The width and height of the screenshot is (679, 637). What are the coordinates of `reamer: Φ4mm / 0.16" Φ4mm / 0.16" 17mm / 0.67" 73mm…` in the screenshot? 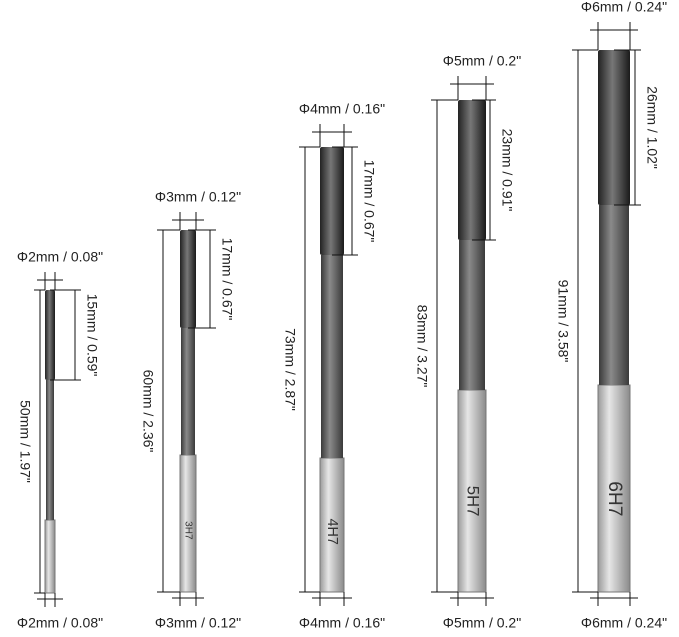 It's located at (333, 366).